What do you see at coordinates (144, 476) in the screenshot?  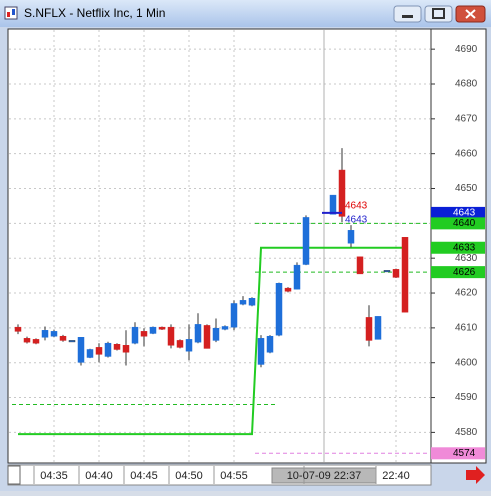 I see `x-tick-label: 04:45` at bounding box center [144, 476].